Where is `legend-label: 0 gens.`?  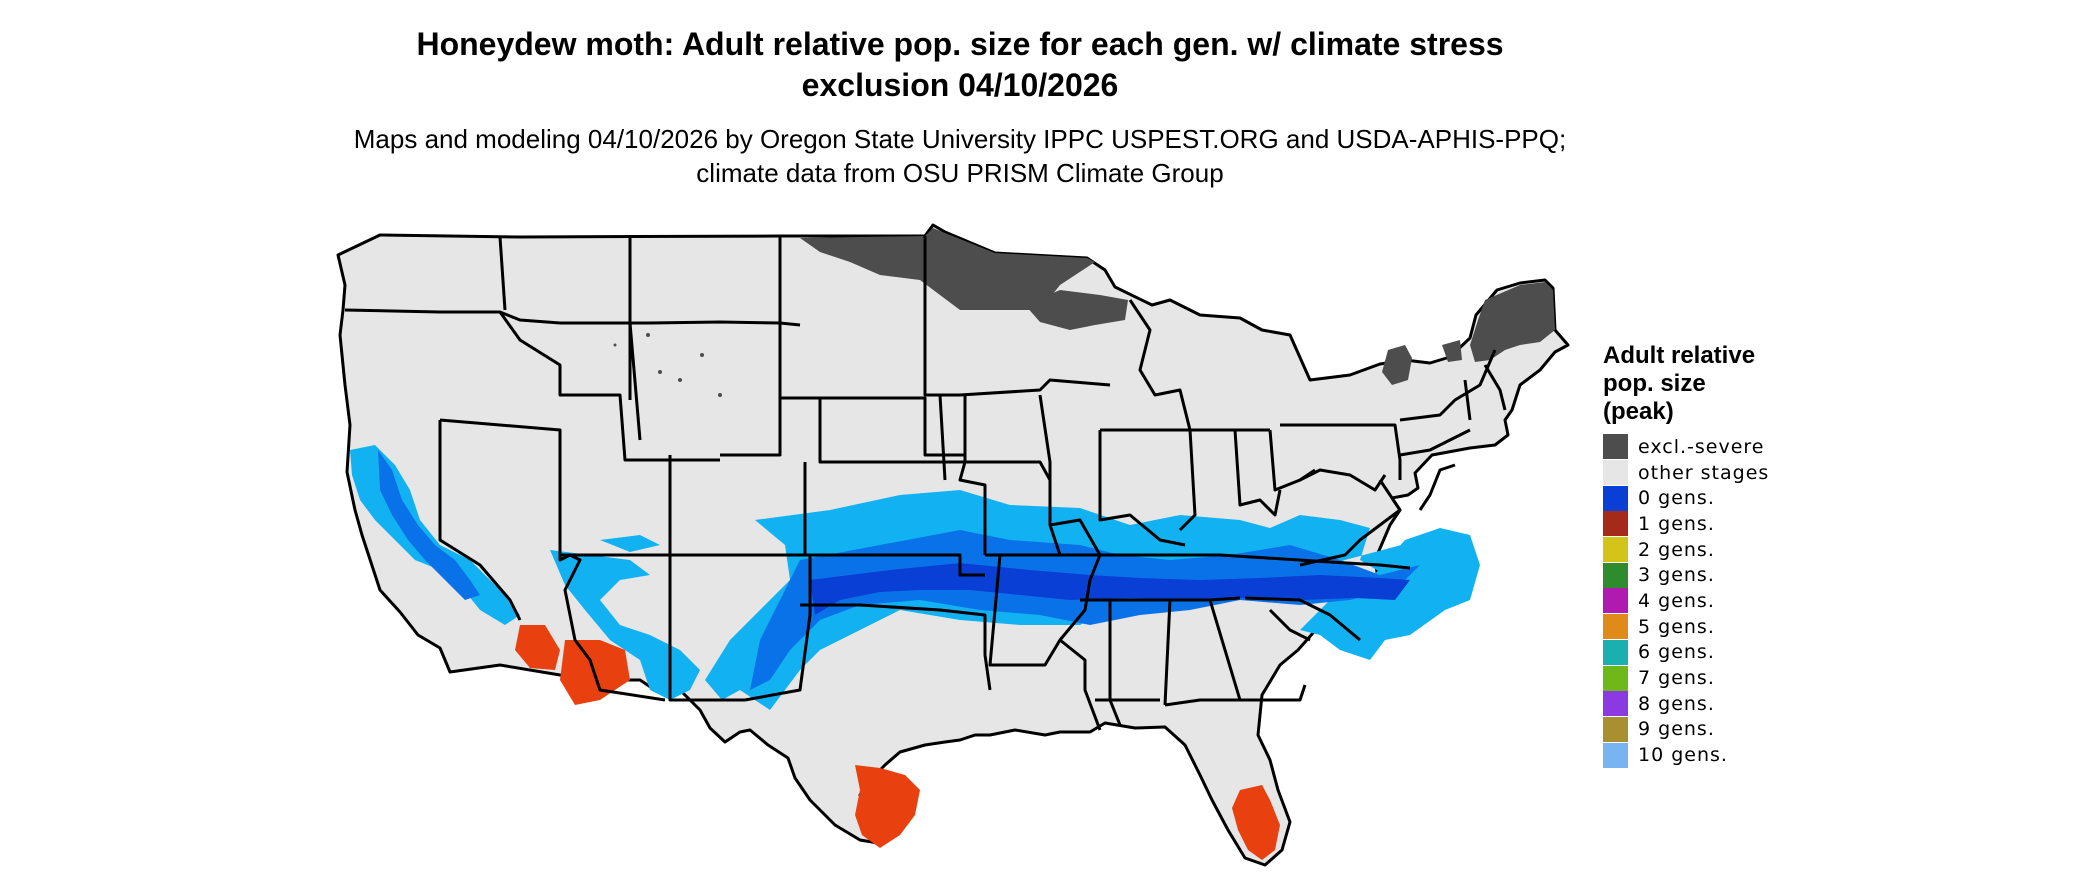
legend-label: 0 gens. is located at coordinates (1676, 498).